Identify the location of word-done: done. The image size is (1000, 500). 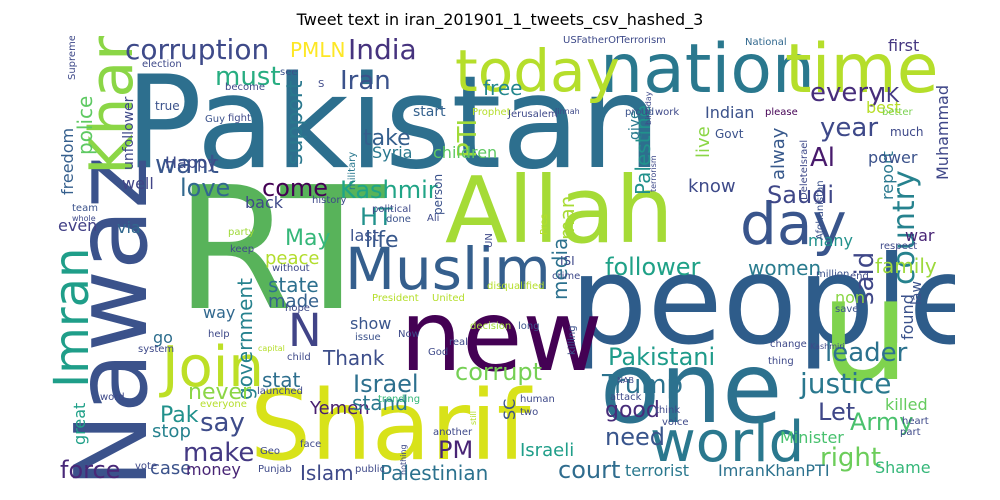
(398, 219).